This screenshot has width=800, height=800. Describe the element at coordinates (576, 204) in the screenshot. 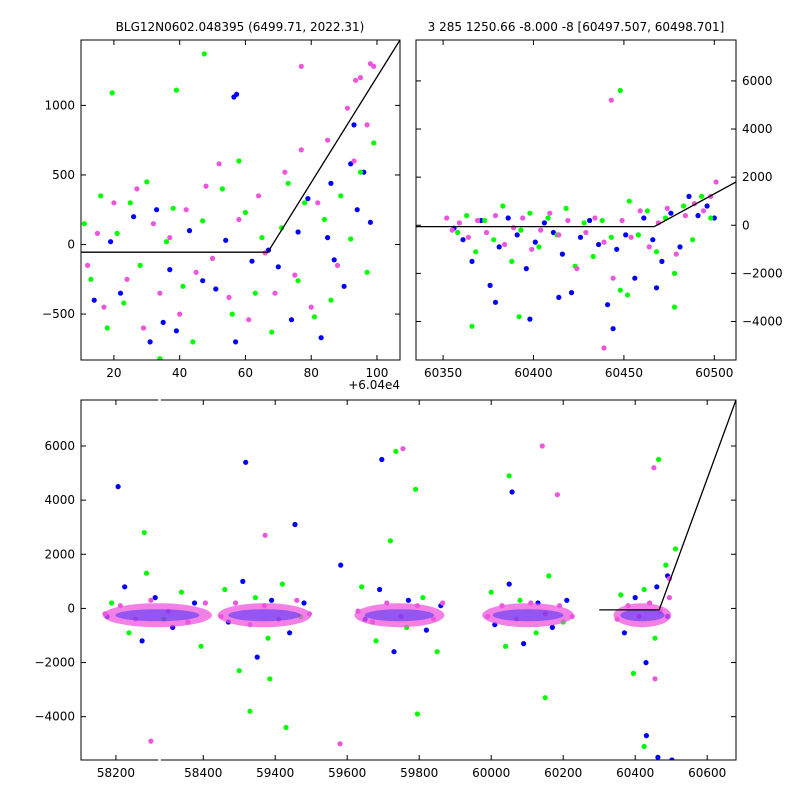

I see `season-model-line` at that location.